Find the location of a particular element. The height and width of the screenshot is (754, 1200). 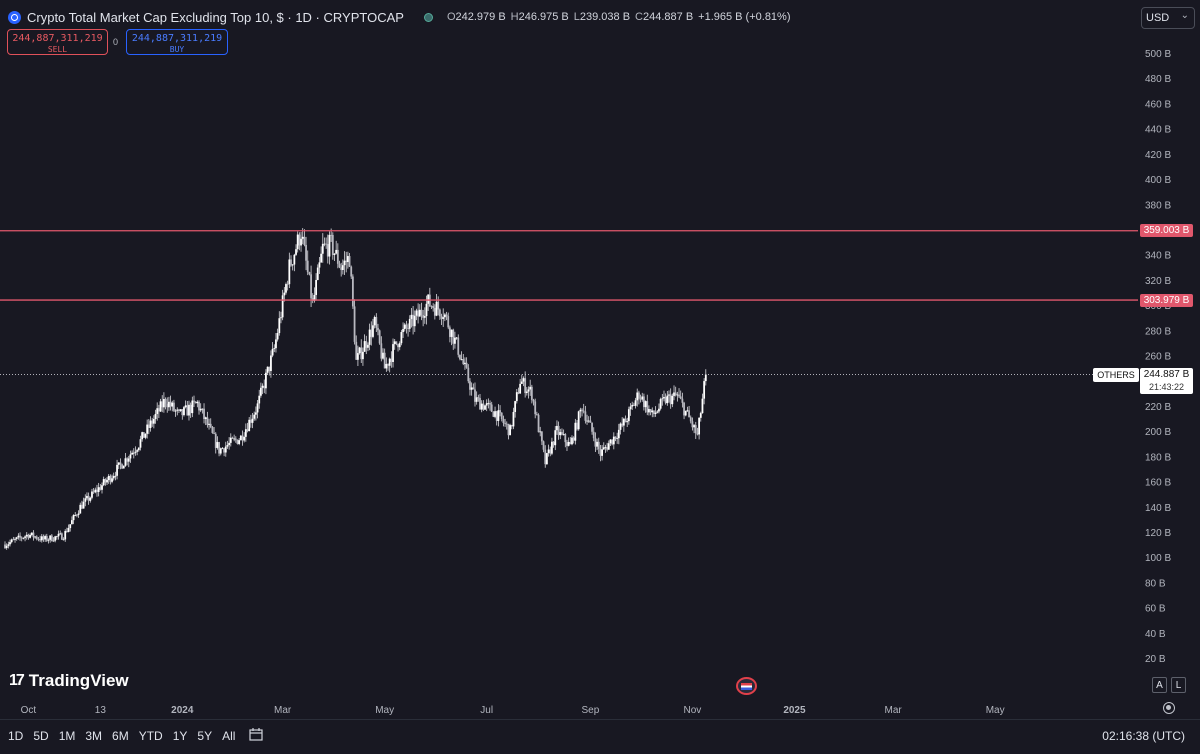

x-tick-label: Mar is located at coordinates (283, 710).